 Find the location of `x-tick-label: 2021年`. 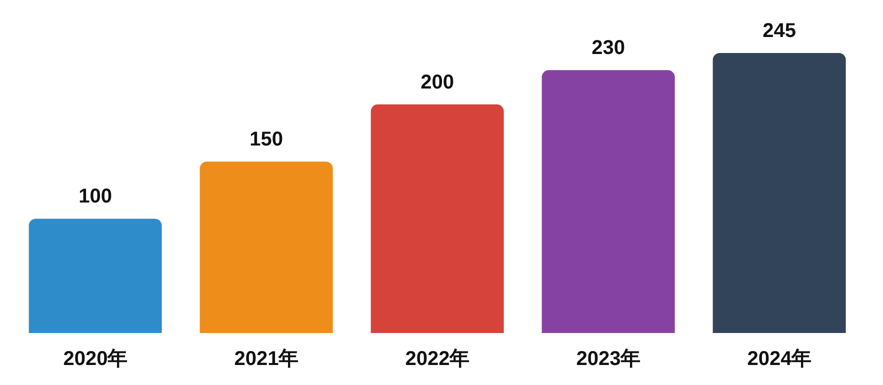

x-tick-label: 2021年 is located at coordinates (266, 359).